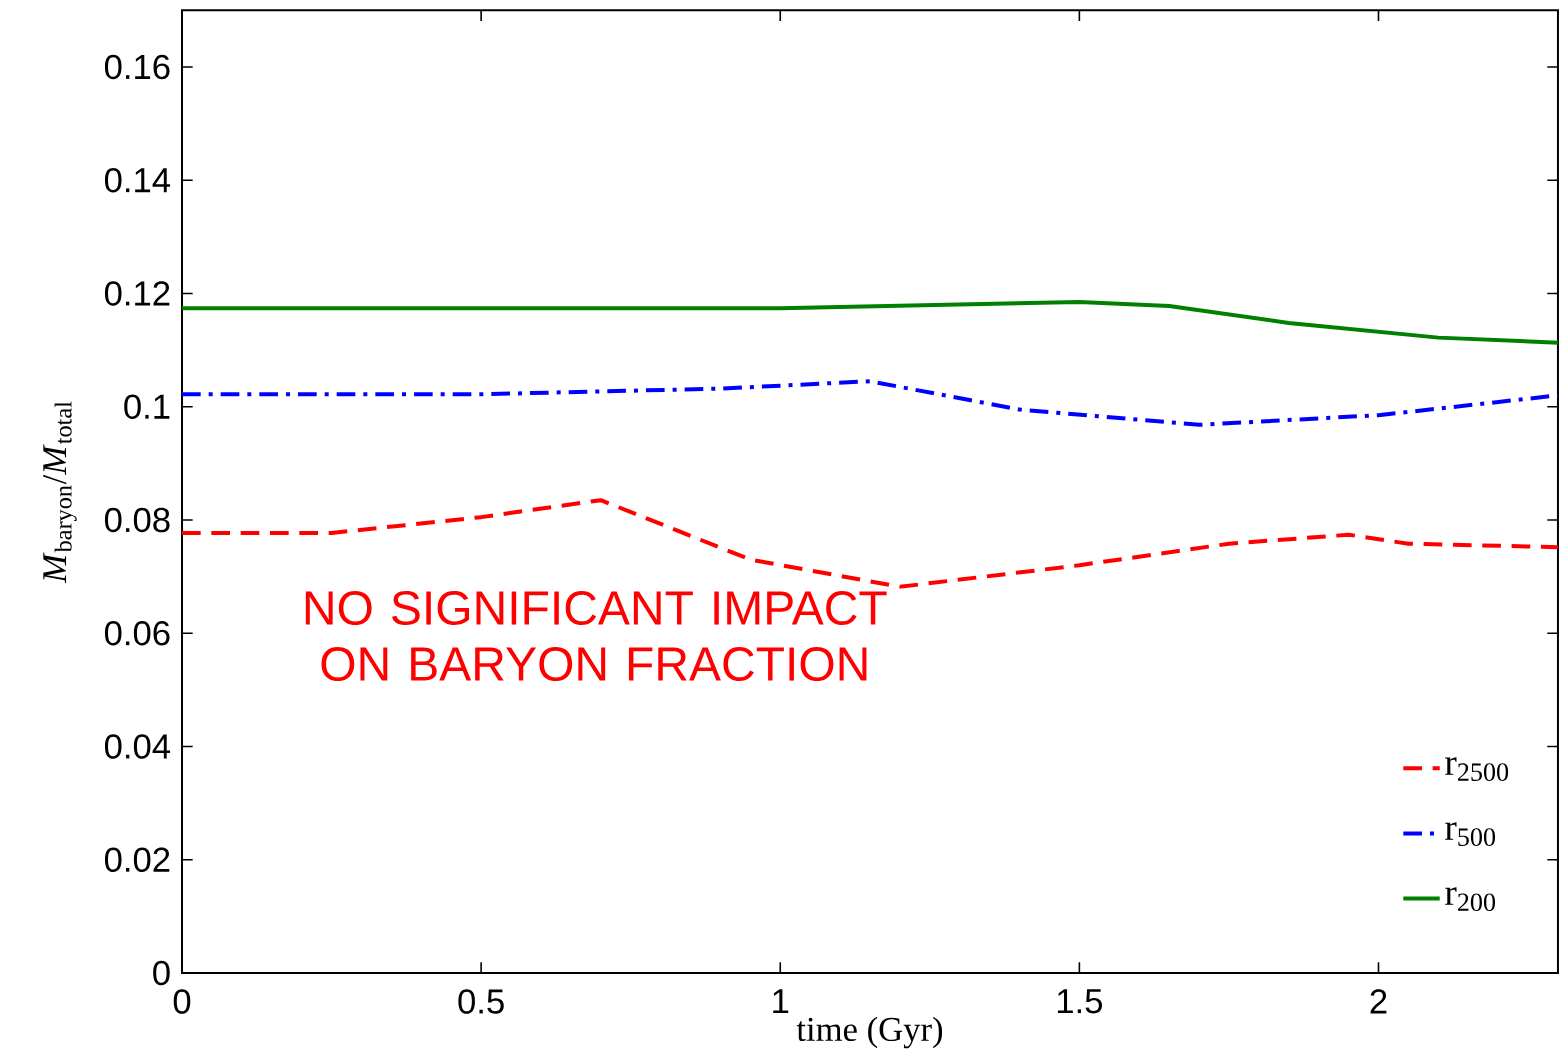 This screenshot has height=1064, width=1564. I want to click on legend-label: r$_{2500}$, so click(1477, 769).